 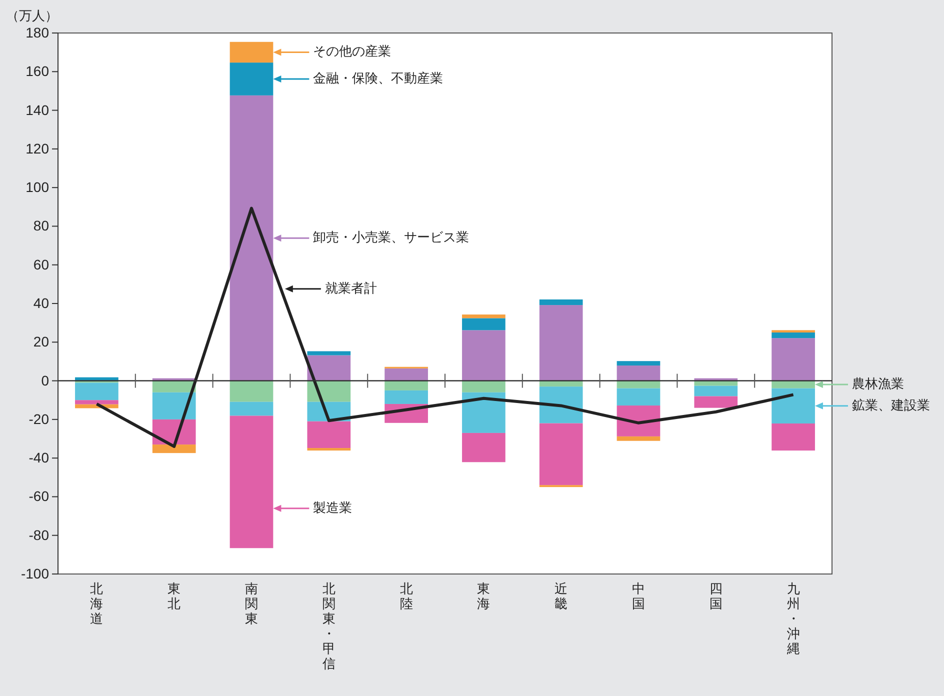 What do you see at coordinates (32, 16) in the screenshot?
I see `y-axis-title: （万人）` at bounding box center [32, 16].